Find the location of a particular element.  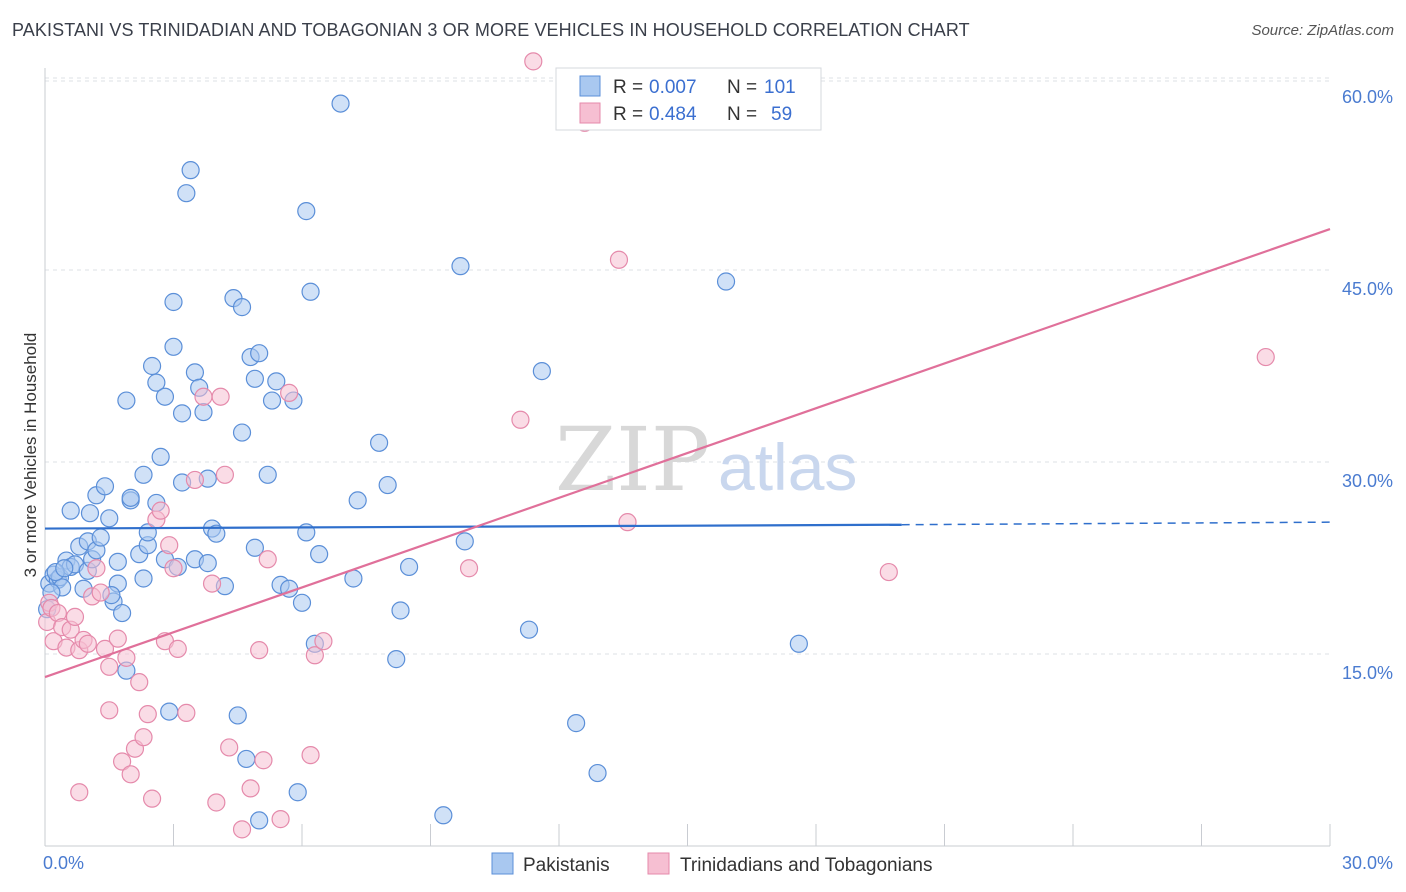

y-tick-label-2: 45.0% is located at coordinates (1367, 289).